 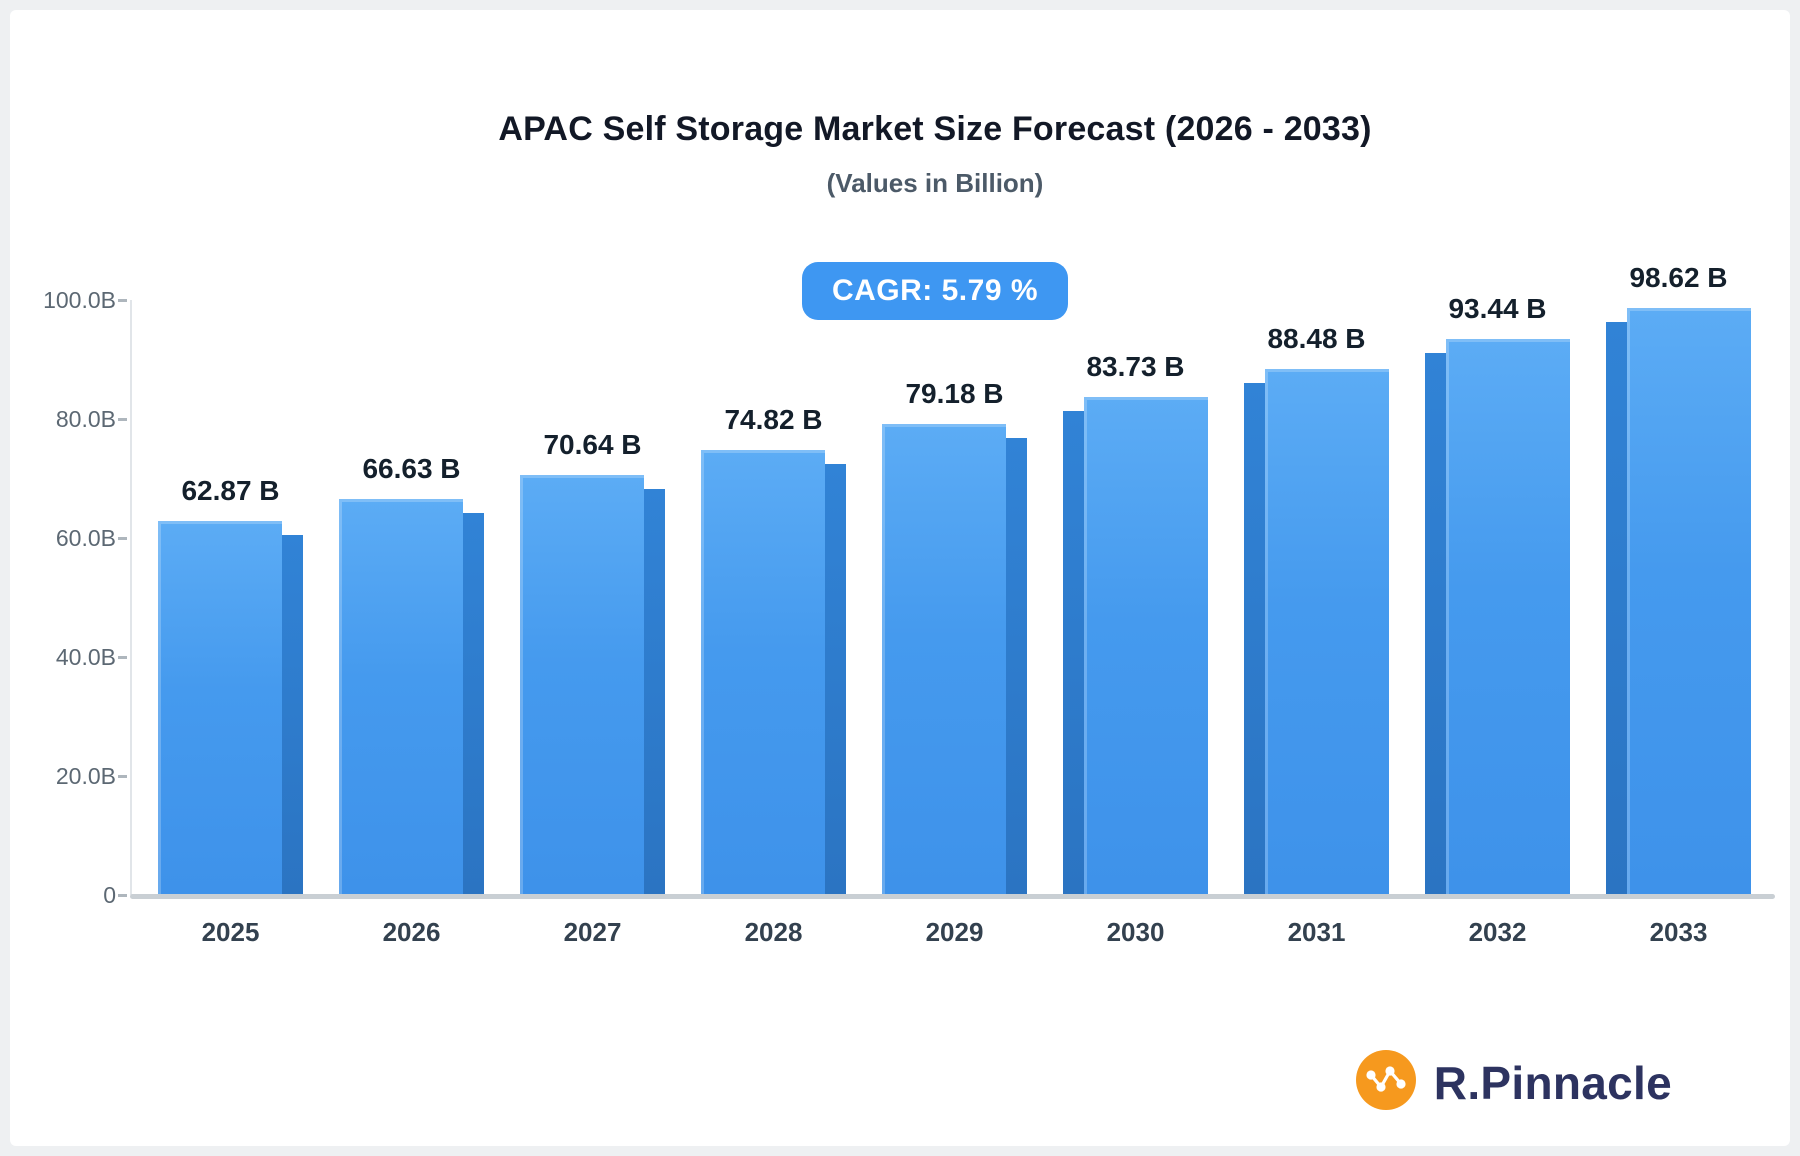 What do you see at coordinates (85, 538) in the screenshot?
I see `y-axis-label: 60.0B` at bounding box center [85, 538].